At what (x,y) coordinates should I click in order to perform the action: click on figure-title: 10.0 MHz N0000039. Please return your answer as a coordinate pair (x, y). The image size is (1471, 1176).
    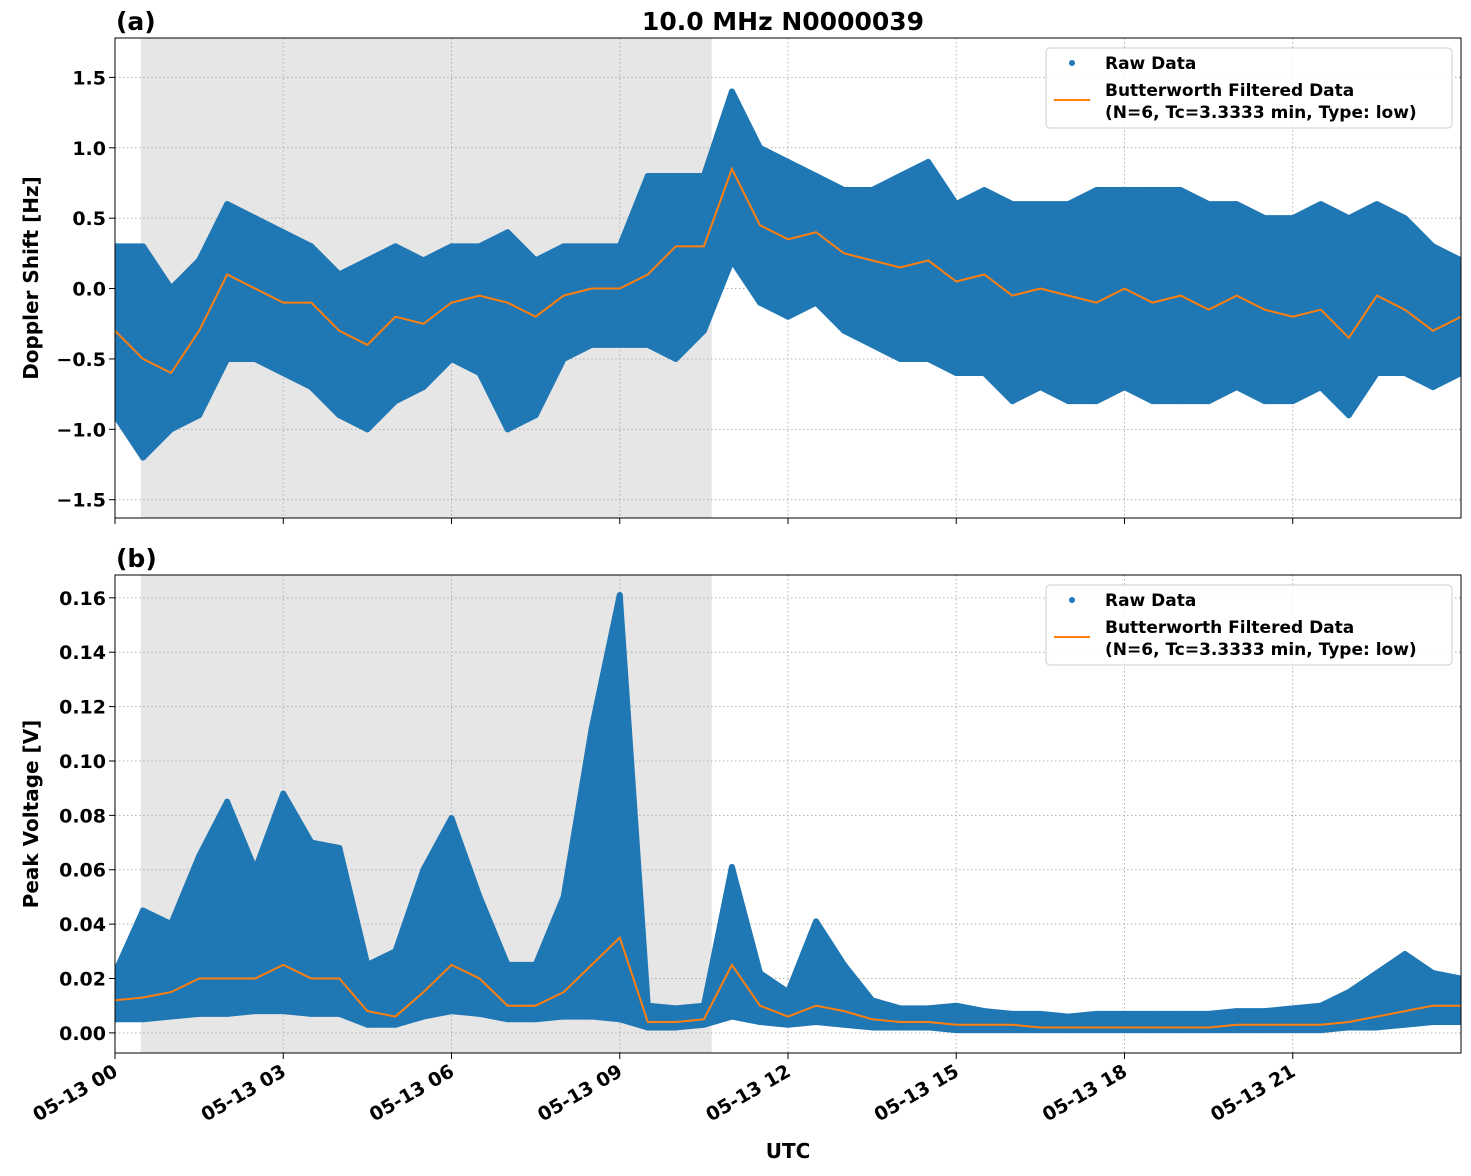
    Looking at the image, I should click on (783, 21).